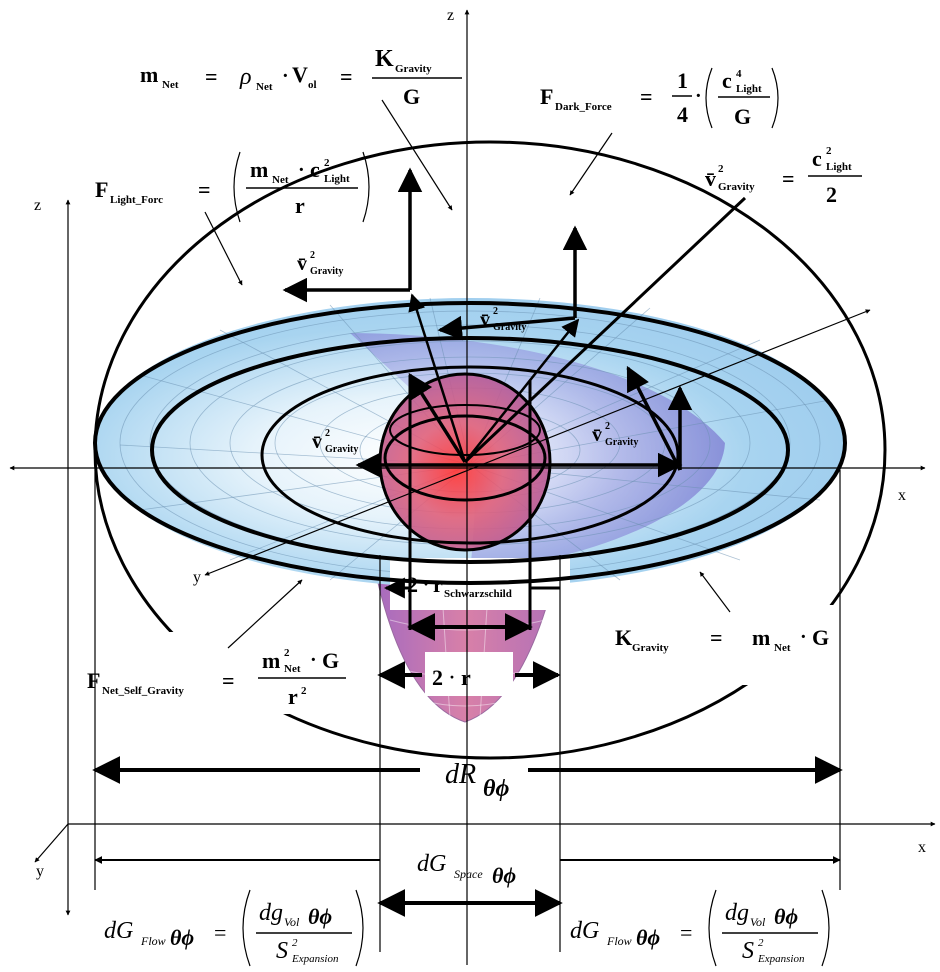 This screenshot has width=940, height=972. Describe the element at coordinates (902, 495) in the screenshot. I see `axis-x-mid: x` at that location.